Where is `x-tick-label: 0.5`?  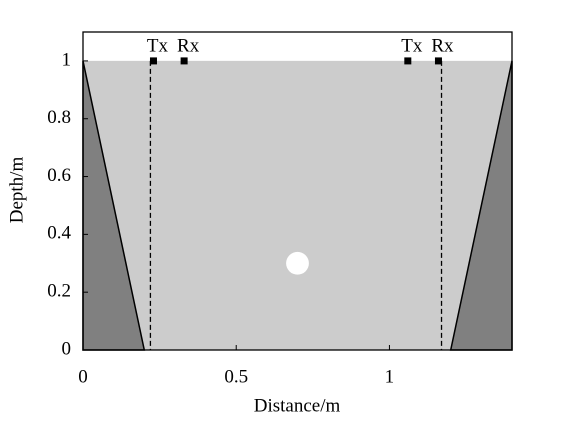
x-tick-label: 0.5 is located at coordinates (236, 376).